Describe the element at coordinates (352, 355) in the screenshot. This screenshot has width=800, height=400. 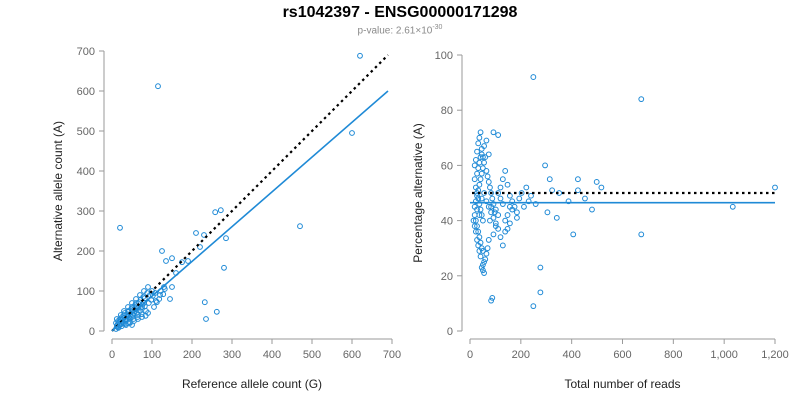
I see `x-tick-label: 600` at that location.